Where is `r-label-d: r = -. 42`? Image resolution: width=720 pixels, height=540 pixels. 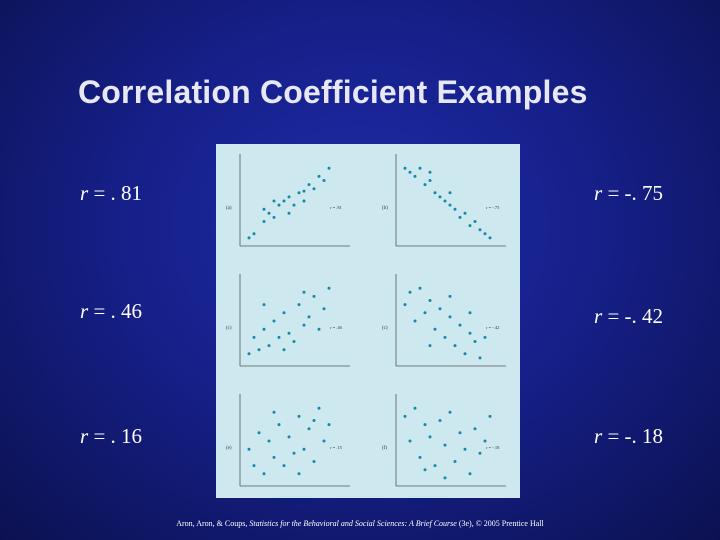
r-label-d: r = -. 42 is located at coordinates (628, 316).